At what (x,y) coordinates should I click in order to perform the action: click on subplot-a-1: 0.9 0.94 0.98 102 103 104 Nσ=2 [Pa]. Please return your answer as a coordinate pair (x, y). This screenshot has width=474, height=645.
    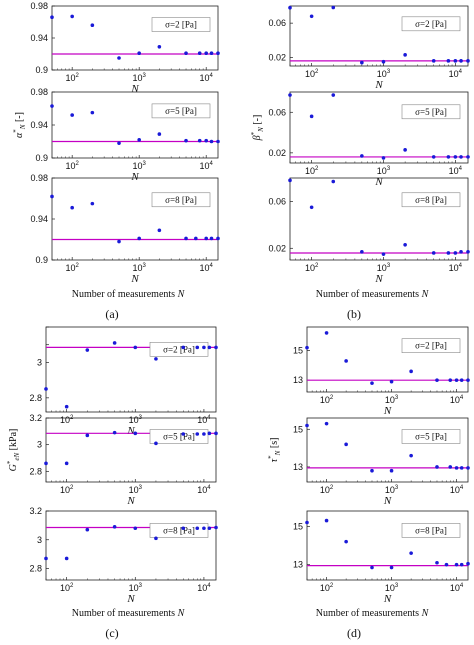
    Looking at the image, I should click on (125, 48).